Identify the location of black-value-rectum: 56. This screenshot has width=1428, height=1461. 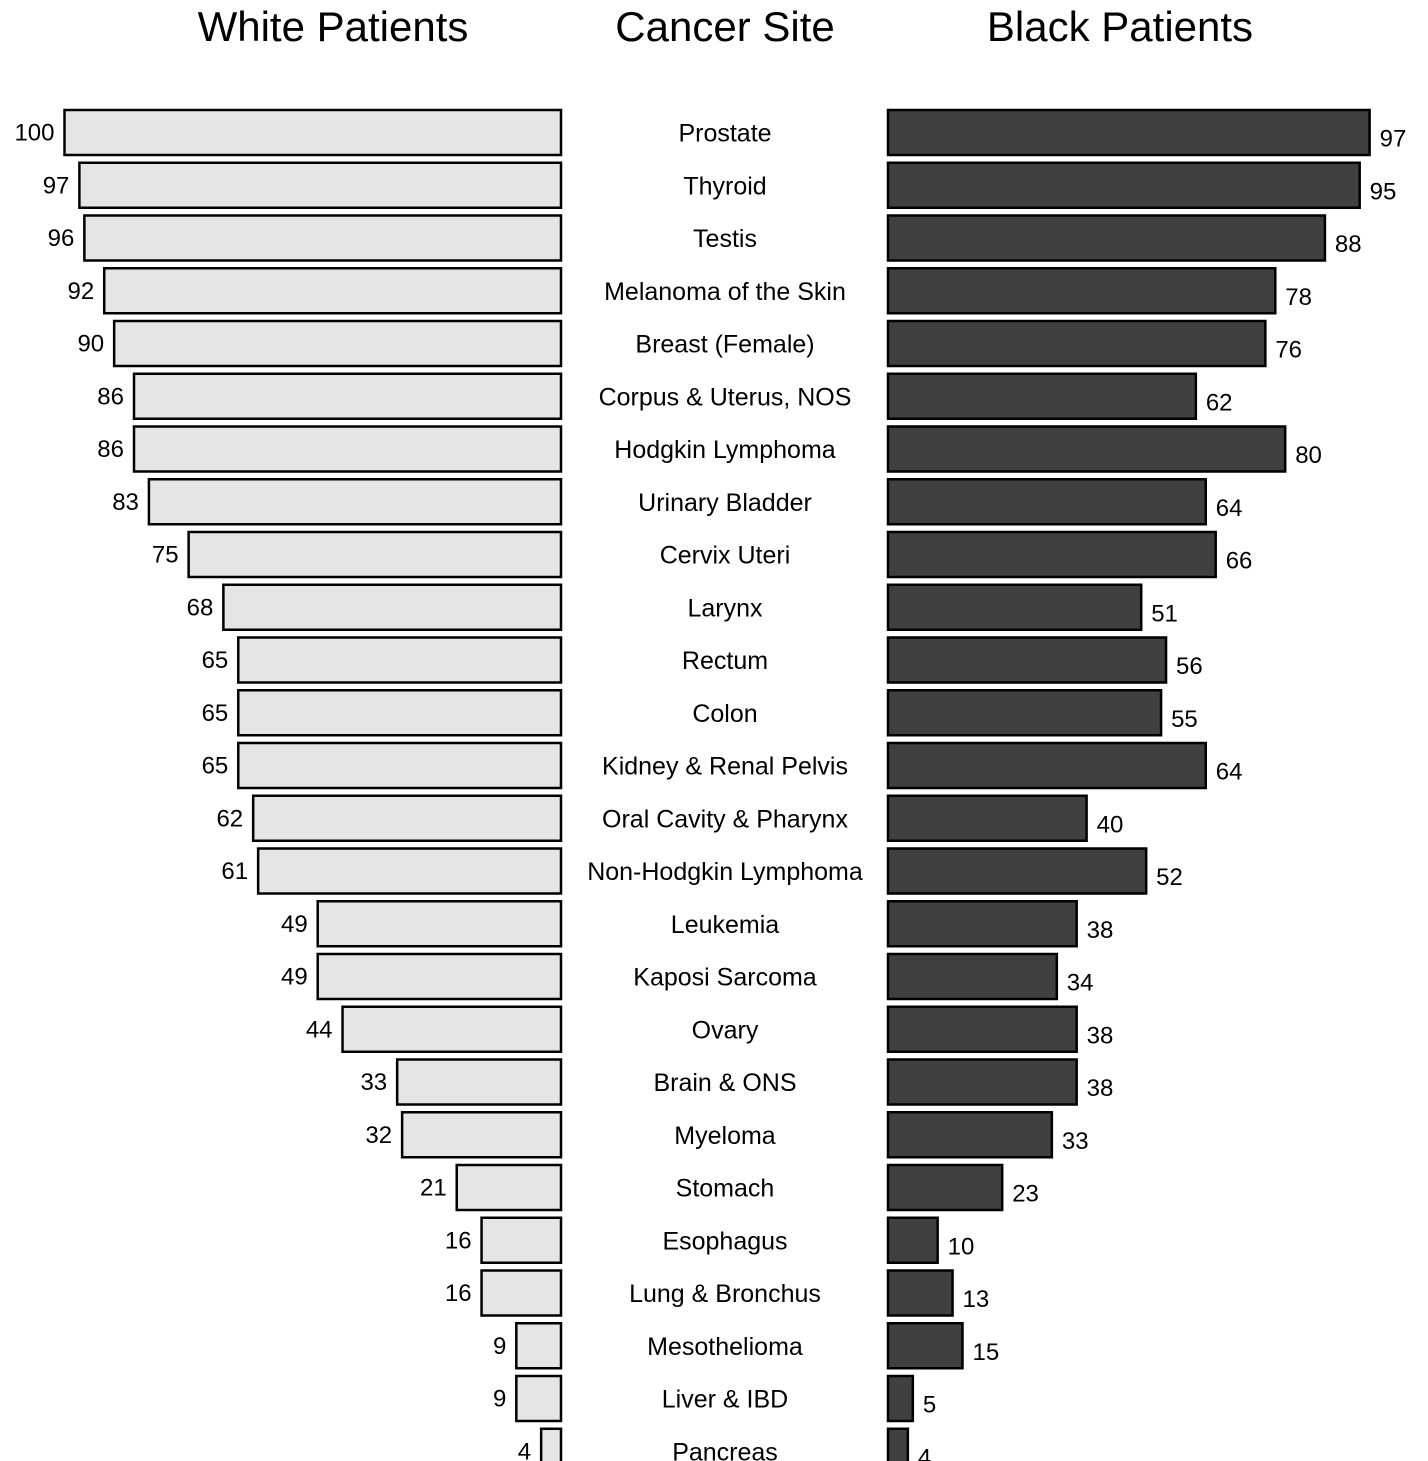
(1189, 666).